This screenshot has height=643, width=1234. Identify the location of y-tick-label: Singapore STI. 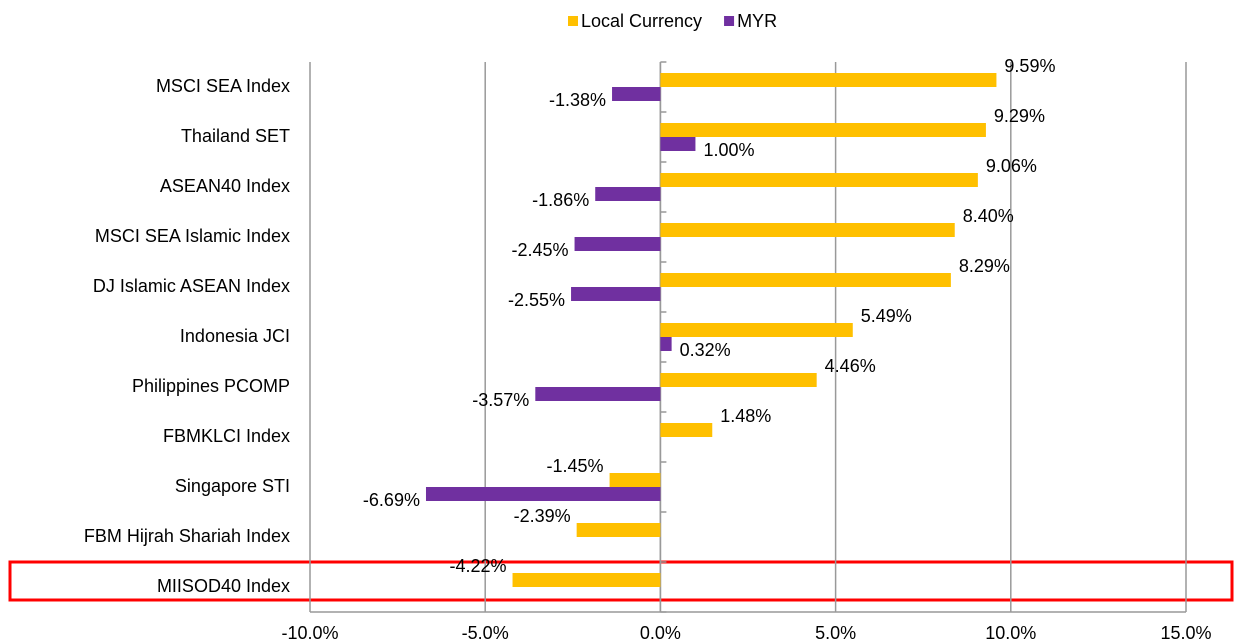
(232, 486).